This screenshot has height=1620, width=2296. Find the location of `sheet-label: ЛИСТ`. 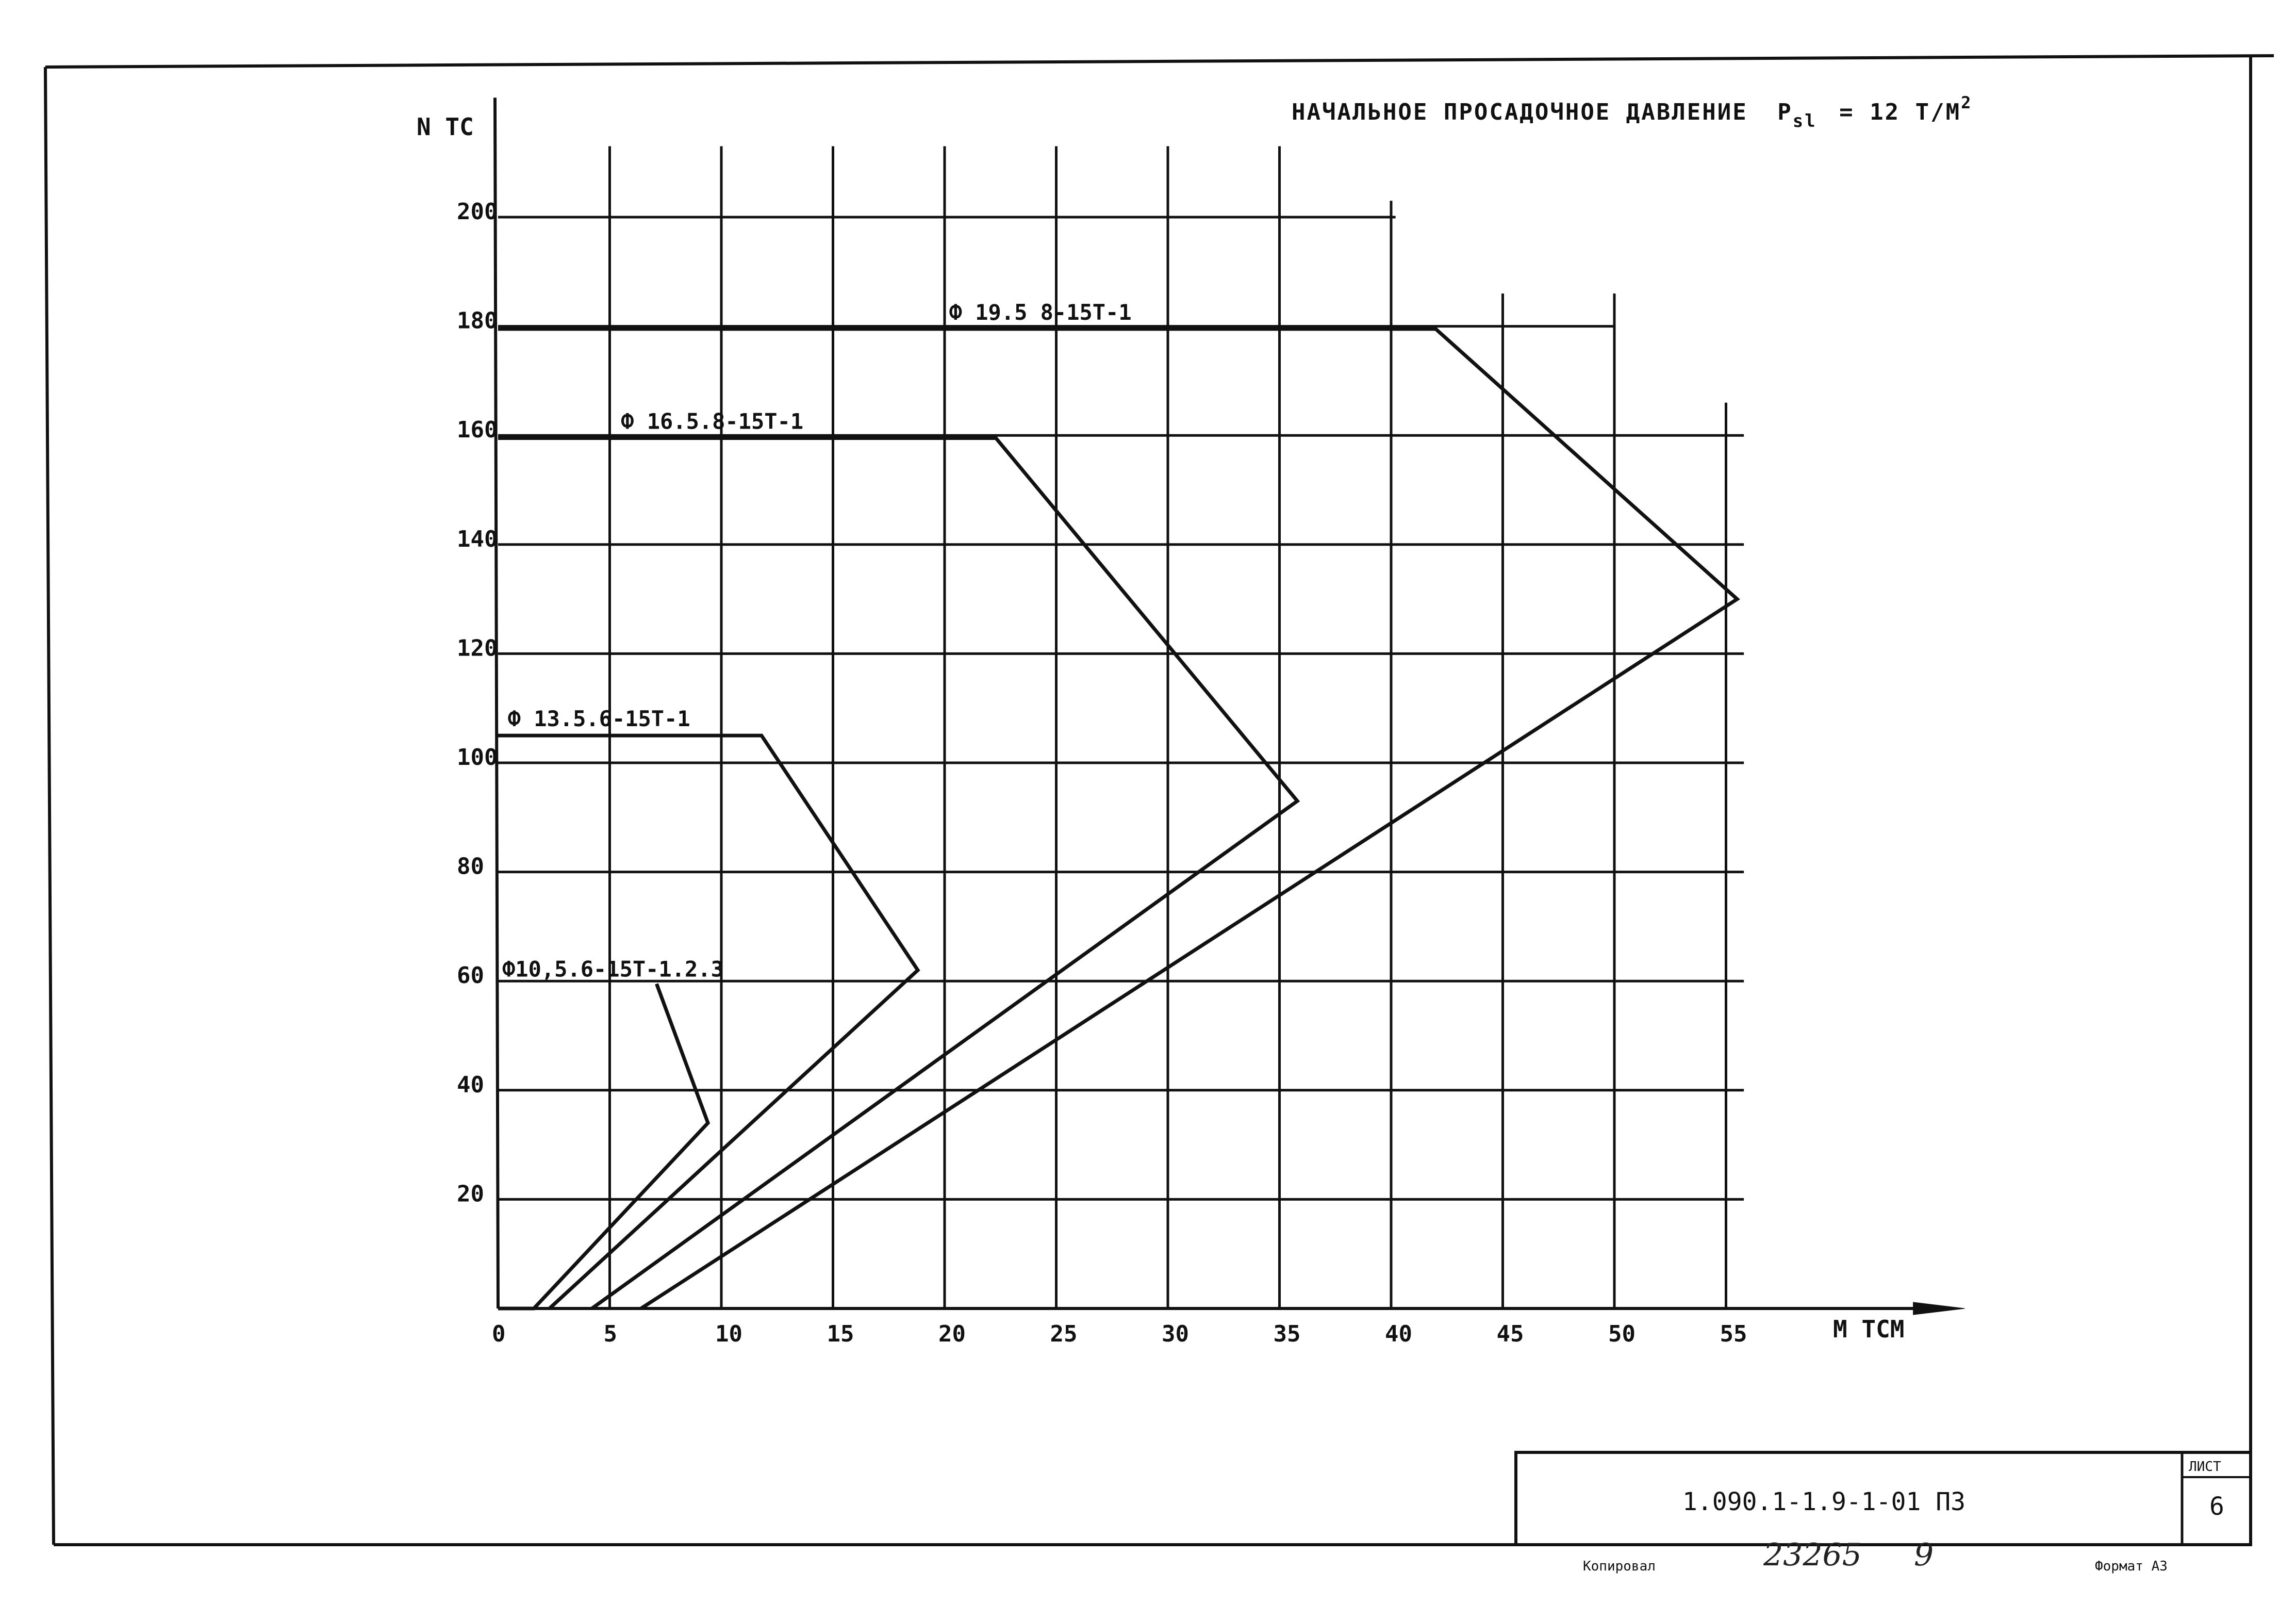

sheet-label: ЛИСТ is located at coordinates (2205, 1467).